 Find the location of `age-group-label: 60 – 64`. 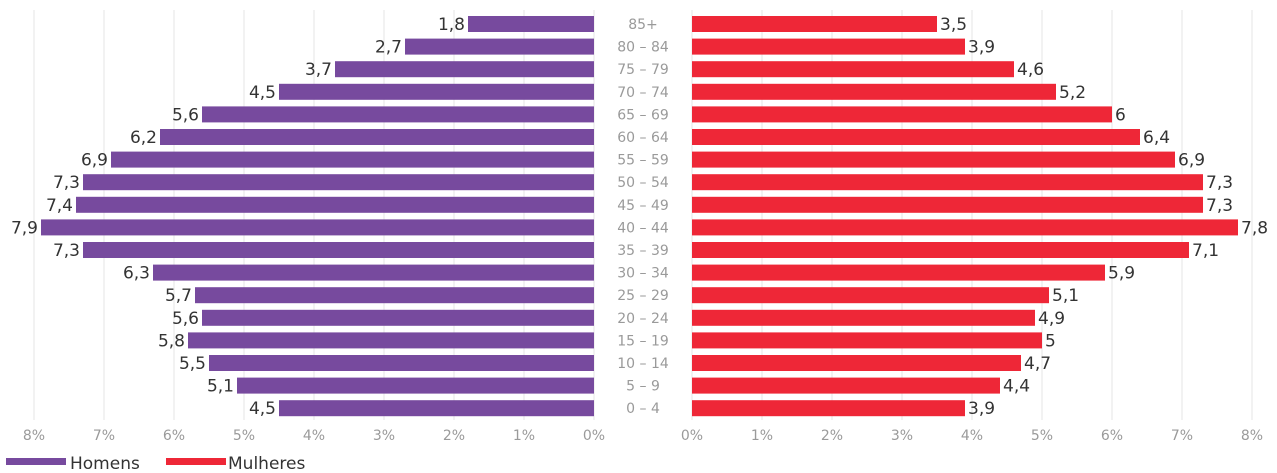

age-group-label: 60 – 64 is located at coordinates (643, 138).